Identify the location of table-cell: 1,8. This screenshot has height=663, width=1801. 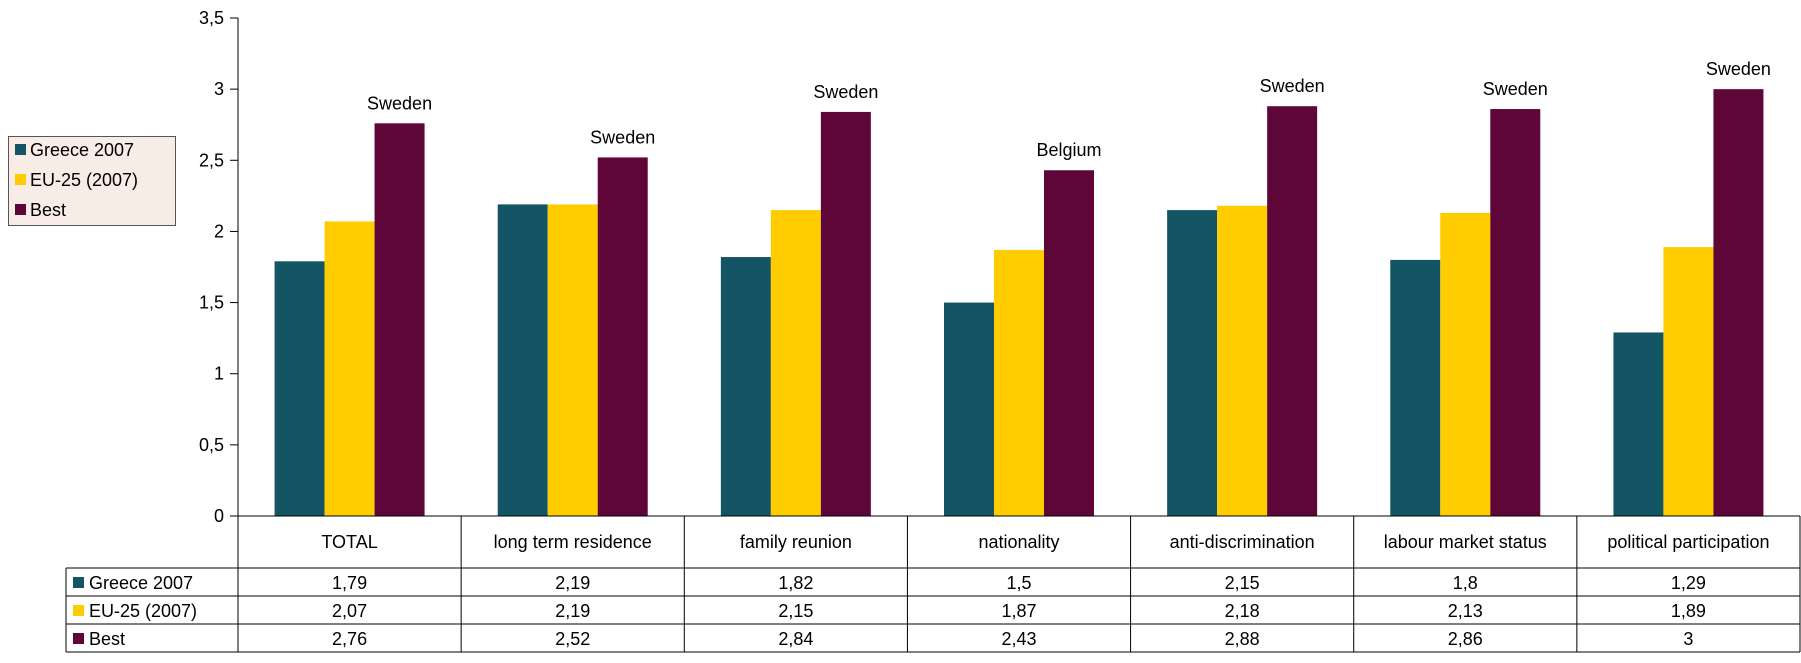
(1465, 583).